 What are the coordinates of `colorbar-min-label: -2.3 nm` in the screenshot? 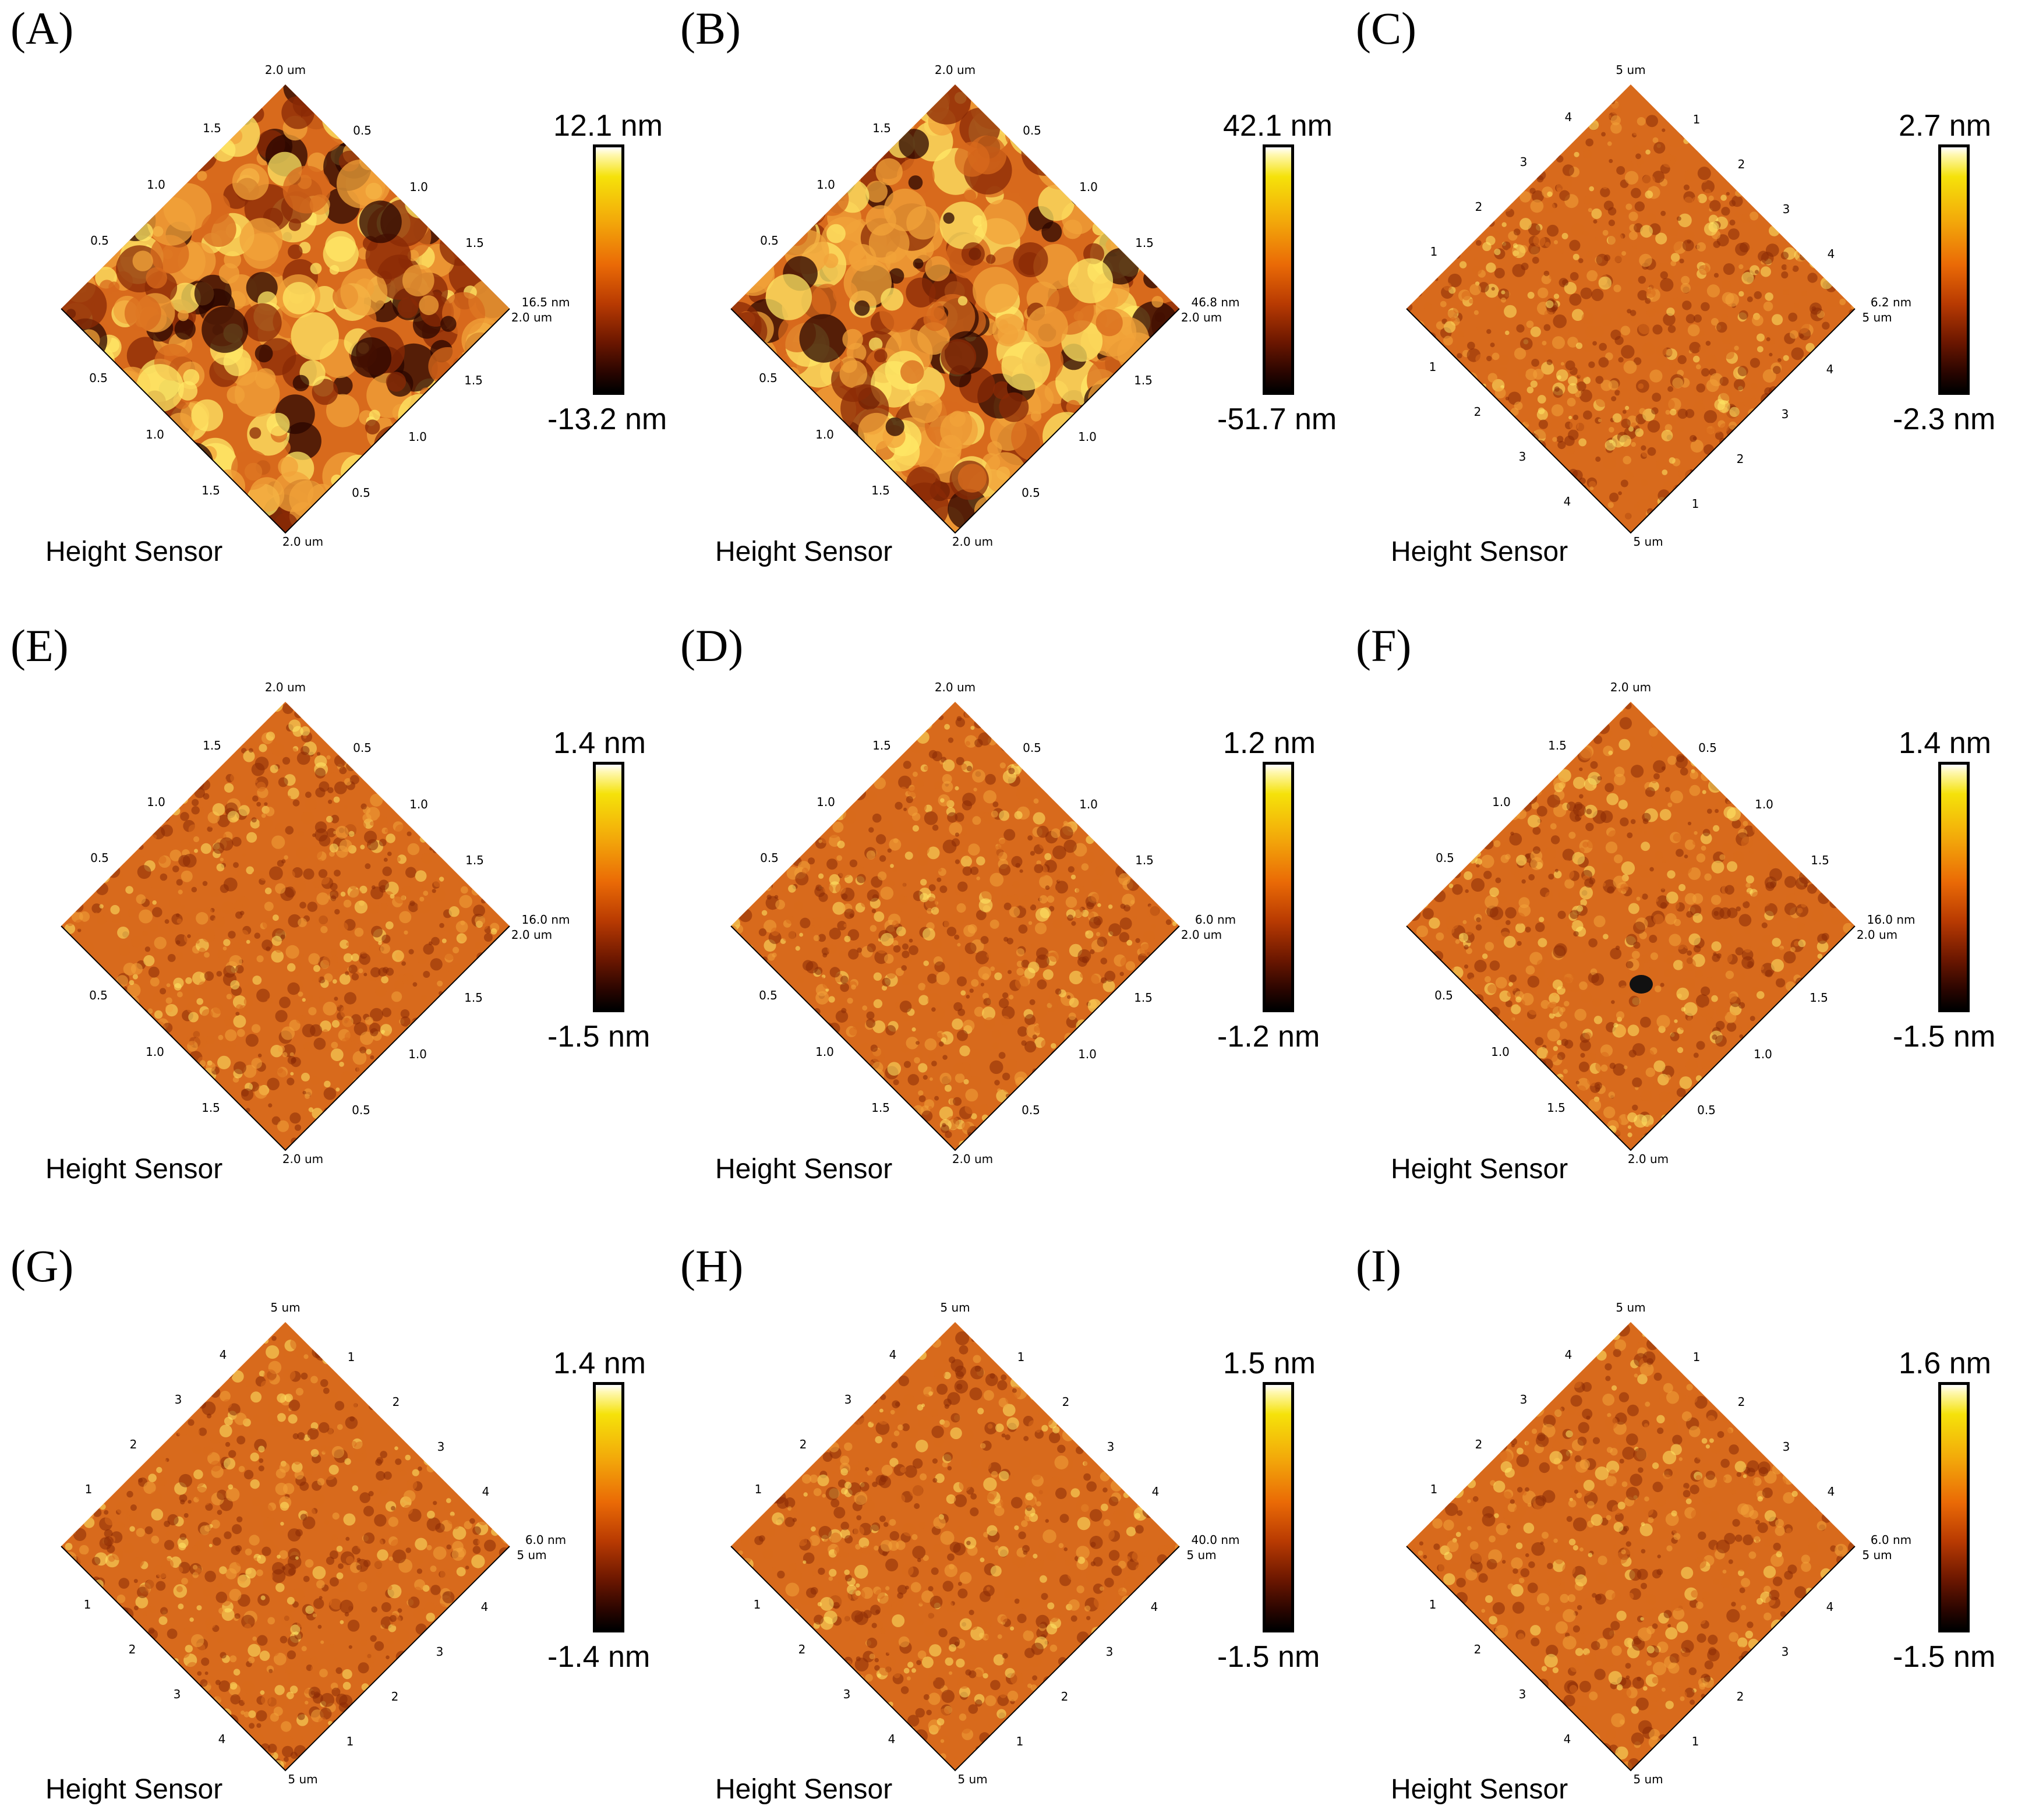 It's located at (1944, 419).